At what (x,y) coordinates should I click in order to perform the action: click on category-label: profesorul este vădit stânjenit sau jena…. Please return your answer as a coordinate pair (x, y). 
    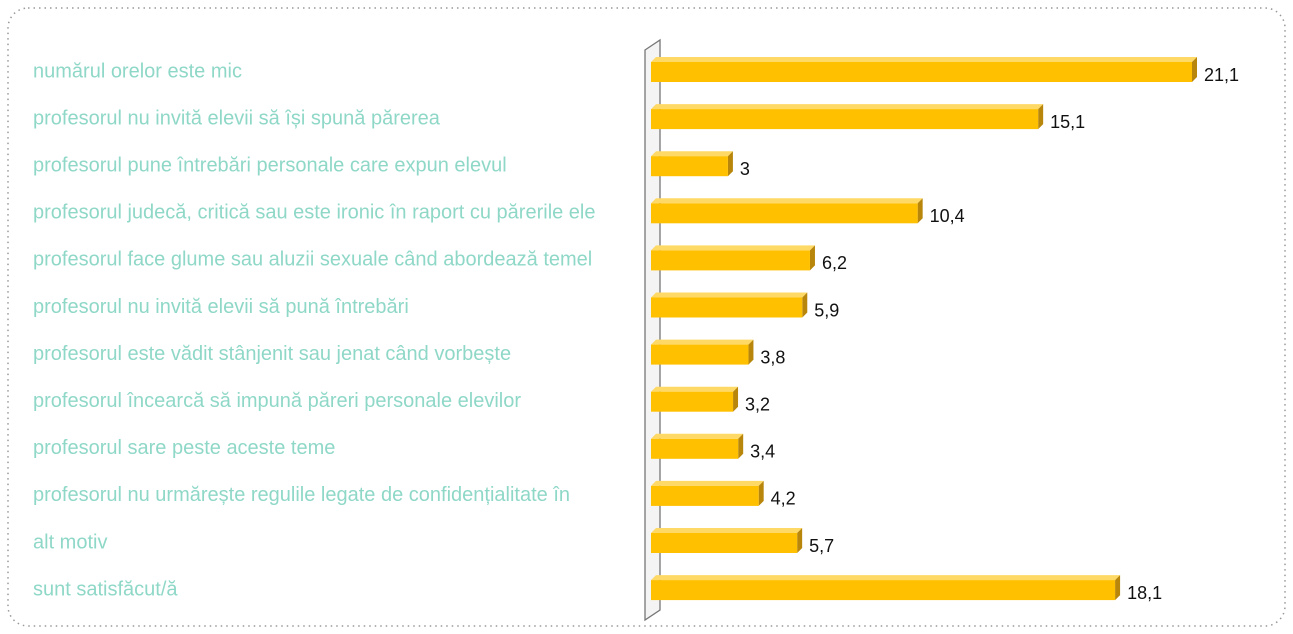
    Looking at the image, I should click on (272, 354).